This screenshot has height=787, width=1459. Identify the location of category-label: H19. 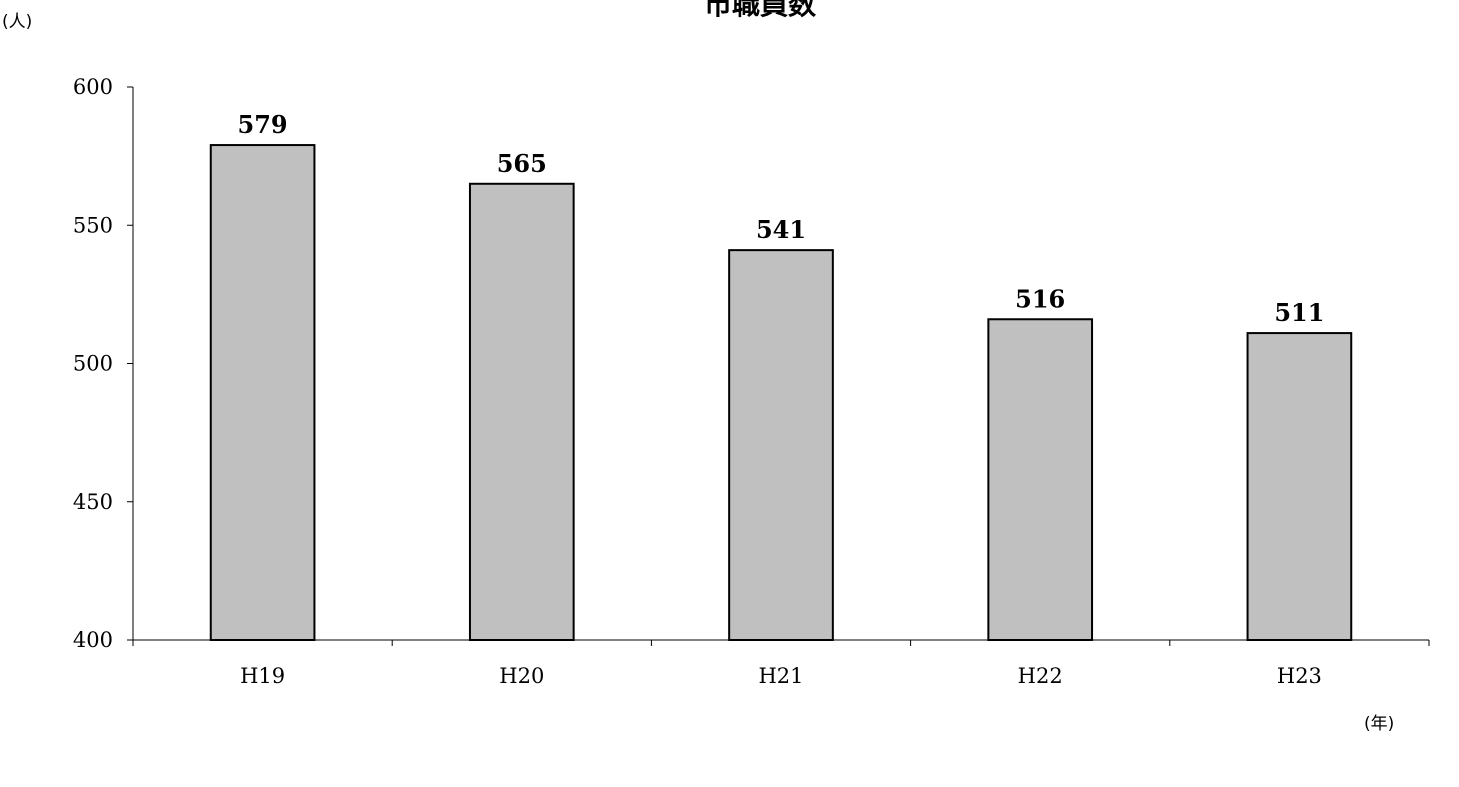
(262, 676).